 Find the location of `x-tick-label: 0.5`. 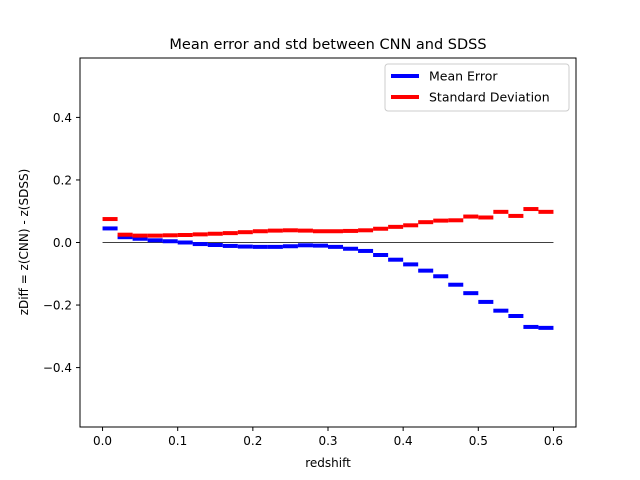

x-tick-label: 0.5 is located at coordinates (478, 441).